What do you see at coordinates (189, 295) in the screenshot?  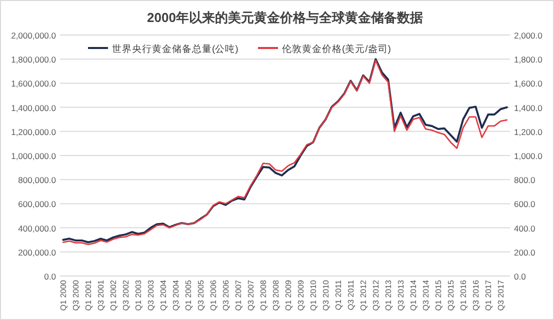 I see `x-tick-label: Q1 2005` at bounding box center [189, 295].